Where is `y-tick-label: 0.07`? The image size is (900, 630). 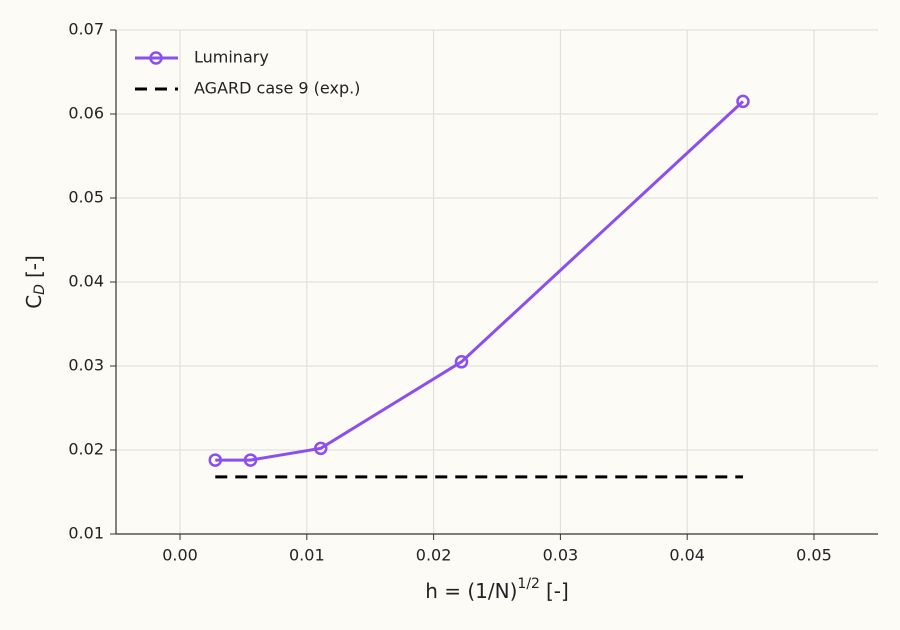 y-tick-label: 0.07 is located at coordinates (86, 29).